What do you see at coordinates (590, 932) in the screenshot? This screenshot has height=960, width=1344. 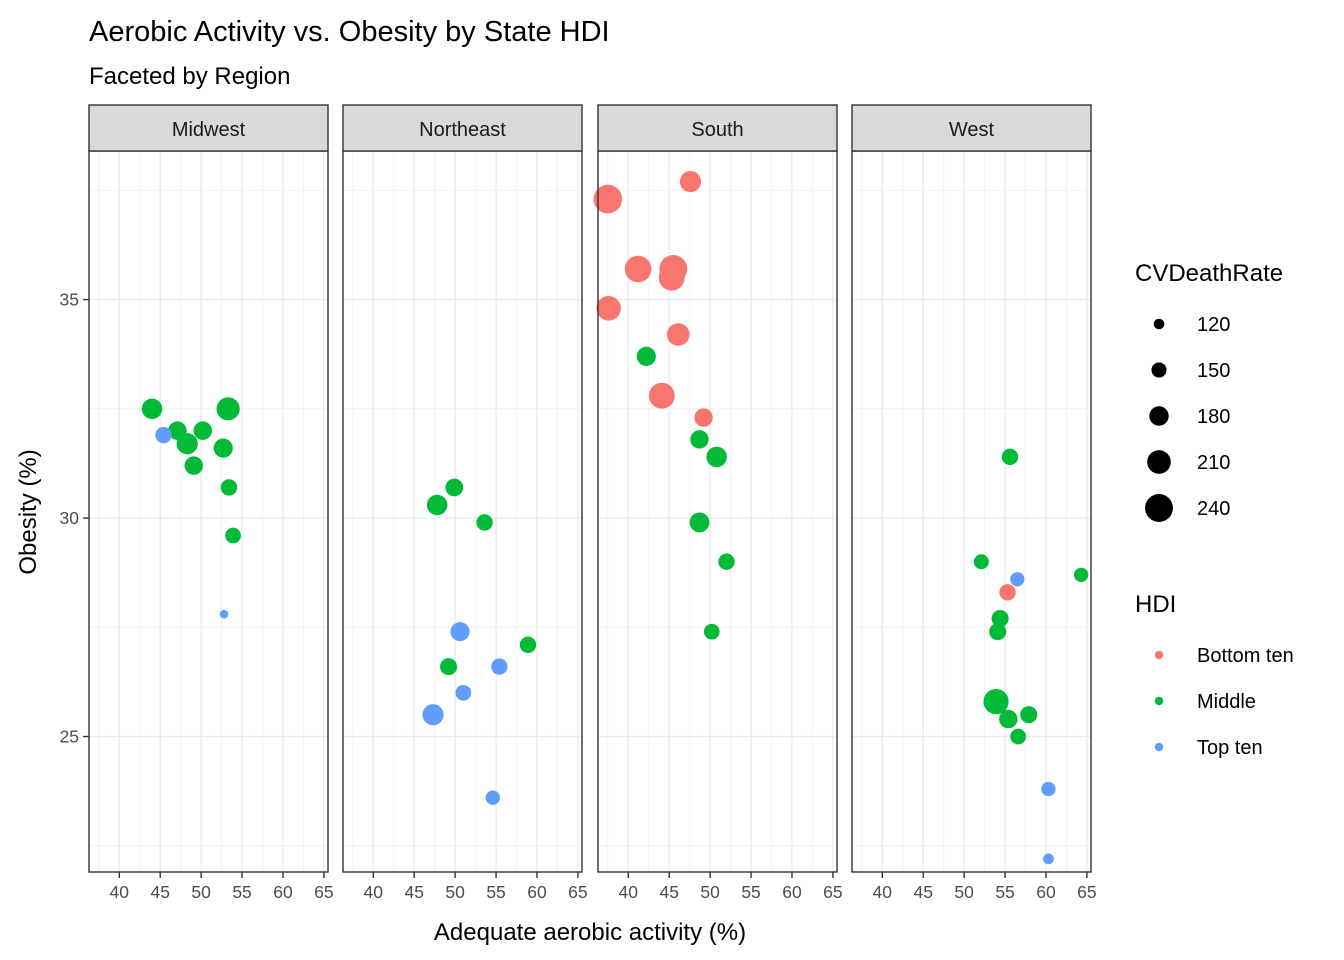 I see `x-axis-title: Adequate aerobic activity (%)` at bounding box center [590, 932].